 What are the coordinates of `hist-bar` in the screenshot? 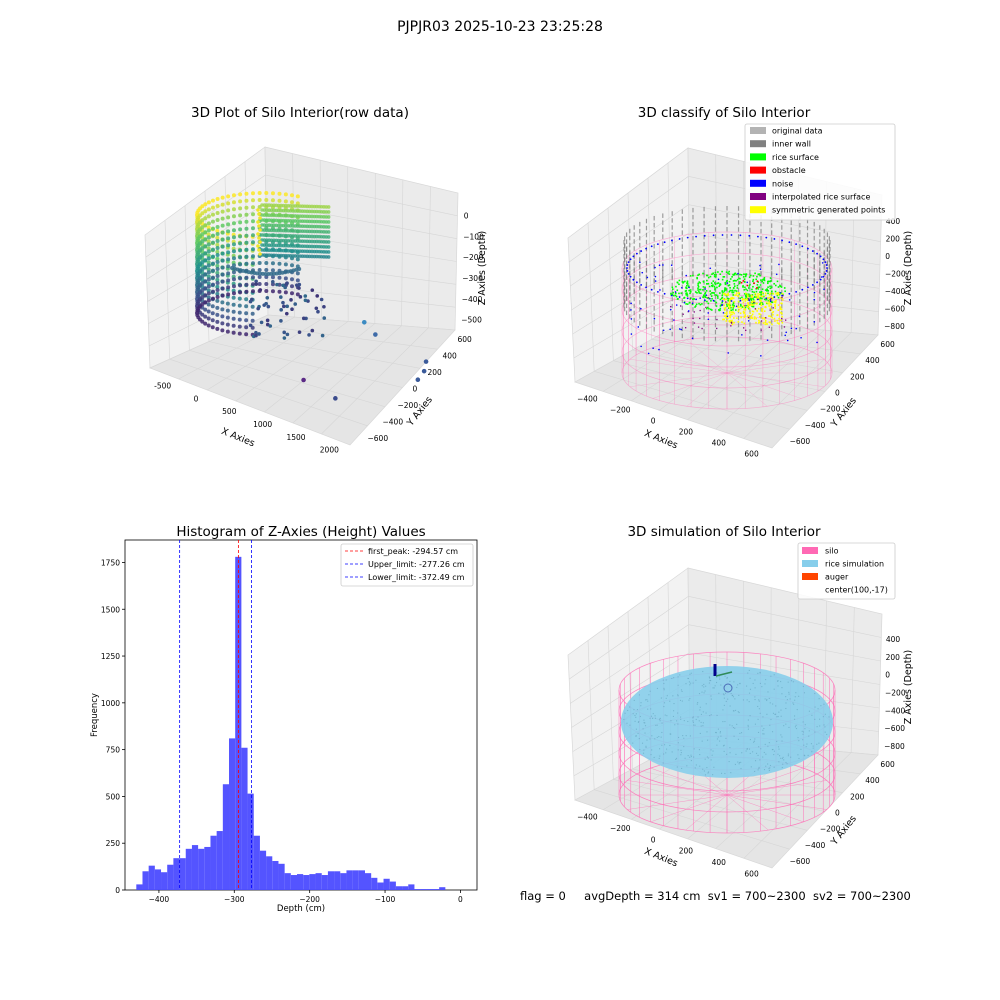 It's located at (207, 868).